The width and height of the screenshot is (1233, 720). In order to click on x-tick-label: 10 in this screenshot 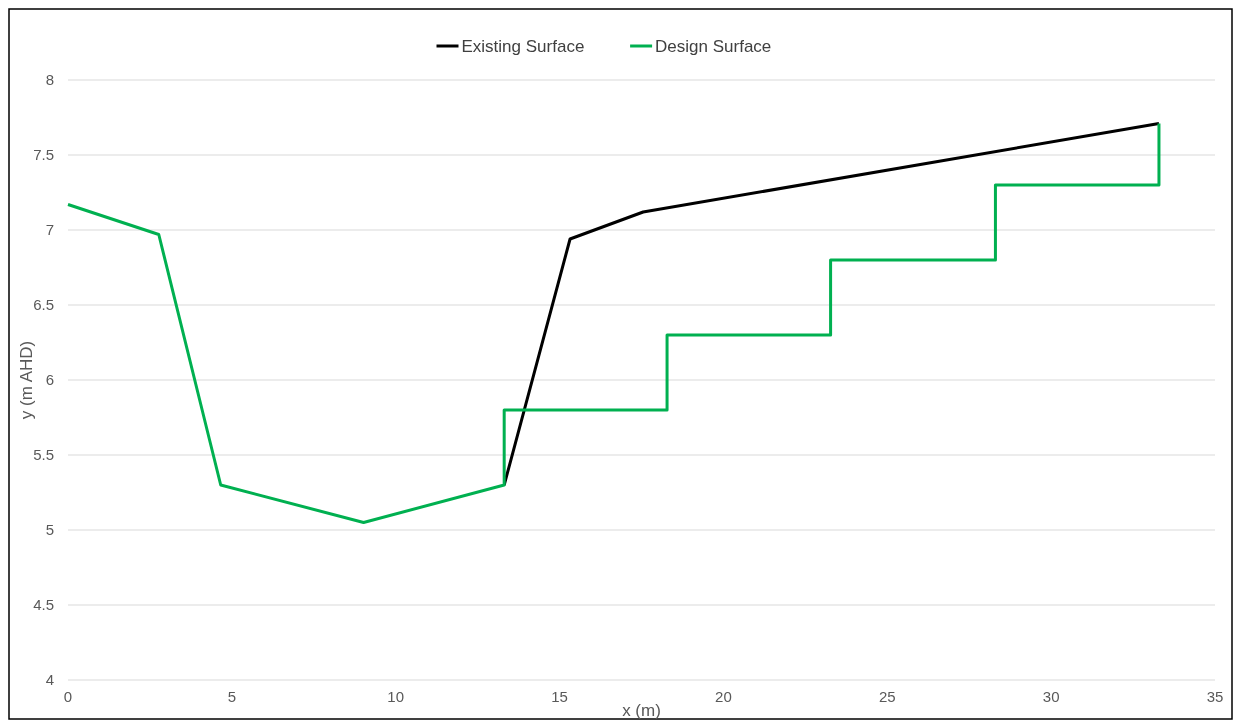, I will do `click(396, 696)`.